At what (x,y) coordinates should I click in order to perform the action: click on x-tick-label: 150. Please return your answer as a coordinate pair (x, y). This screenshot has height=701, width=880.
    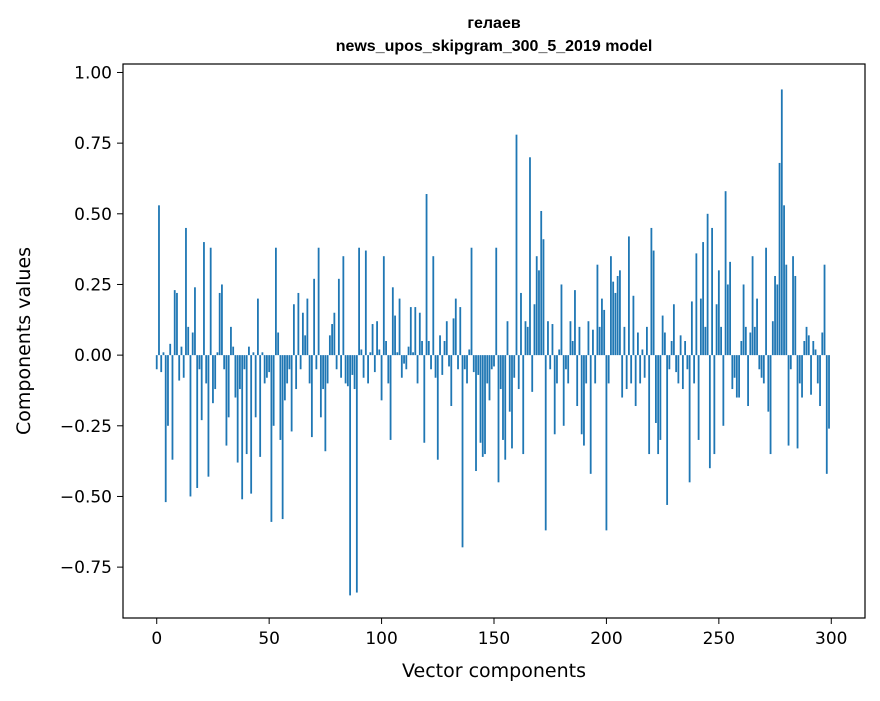
    Looking at the image, I should click on (494, 639).